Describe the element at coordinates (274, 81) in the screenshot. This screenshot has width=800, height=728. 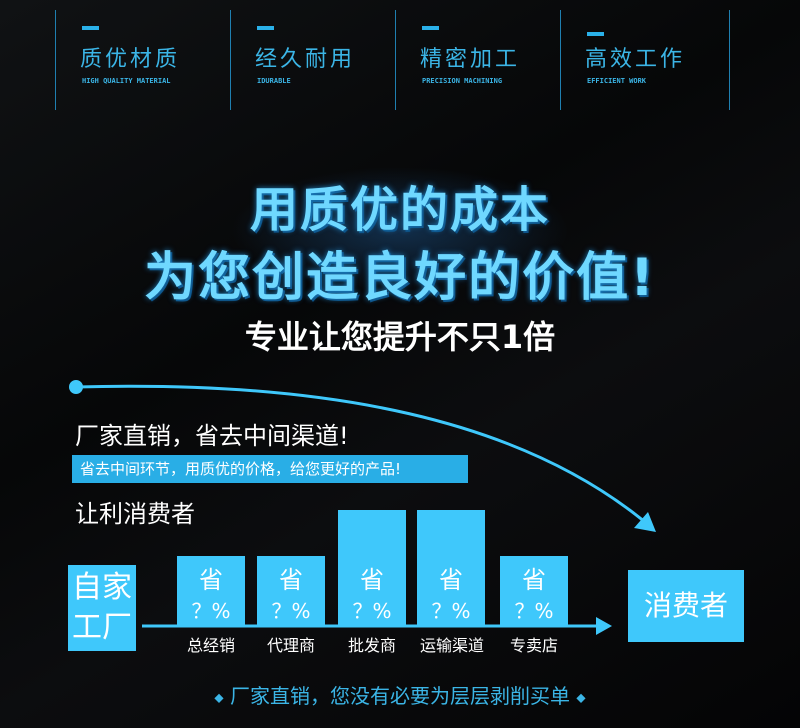
I see `feature-subtitle: IDURABLE` at that location.